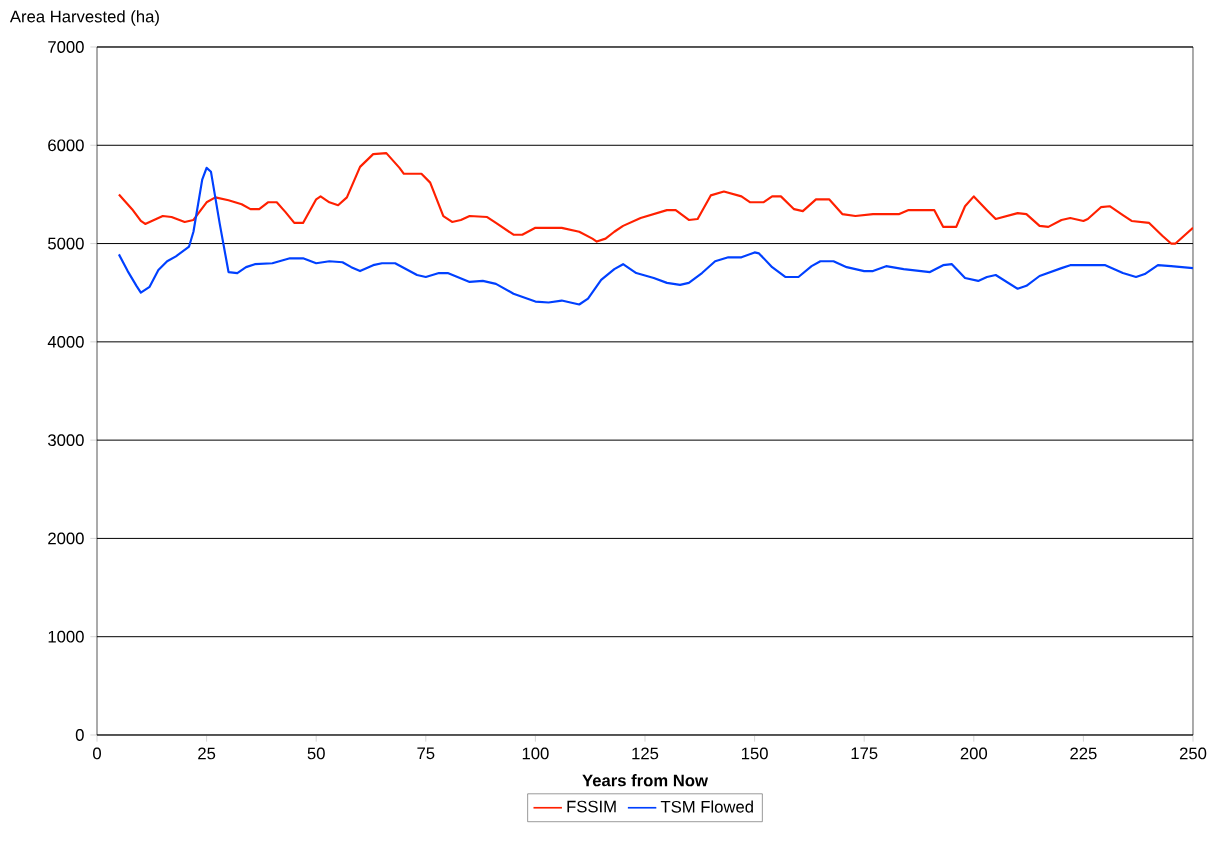 This screenshot has height=850, width=1214. Describe the element at coordinates (207, 753) in the screenshot. I see `x-tick-label: 25` at that location.